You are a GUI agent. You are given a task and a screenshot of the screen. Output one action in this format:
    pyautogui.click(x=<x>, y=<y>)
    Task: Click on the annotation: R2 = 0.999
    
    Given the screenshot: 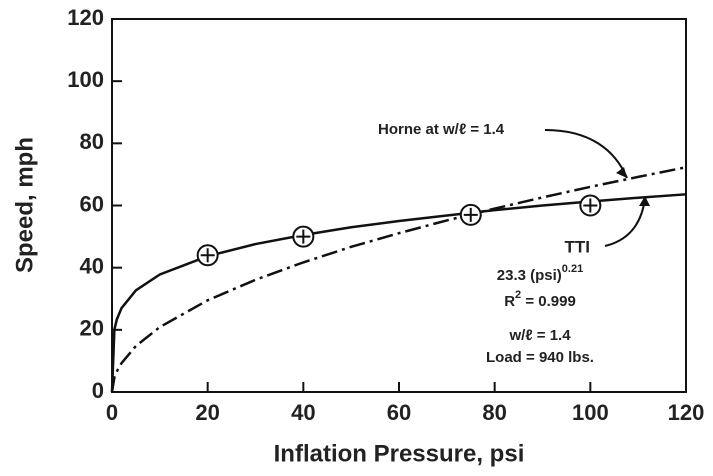 What is the action you would take?
    pyautogui.click(x=540, y=299)
    